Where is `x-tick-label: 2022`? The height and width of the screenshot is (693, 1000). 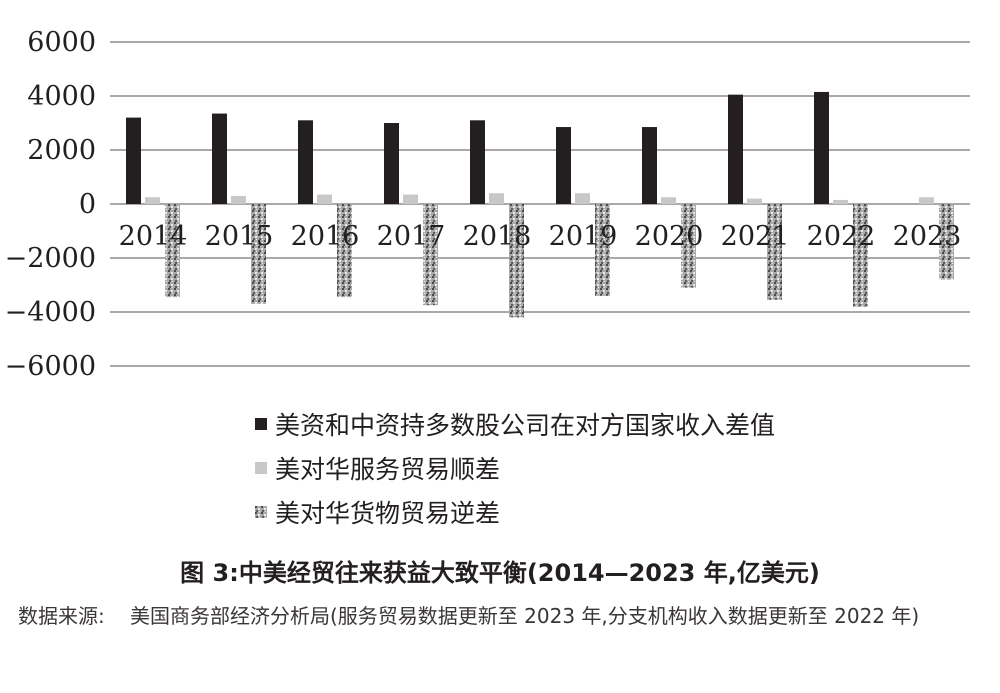
x-tick-label: 2022 is located at coordinates (841, 236).